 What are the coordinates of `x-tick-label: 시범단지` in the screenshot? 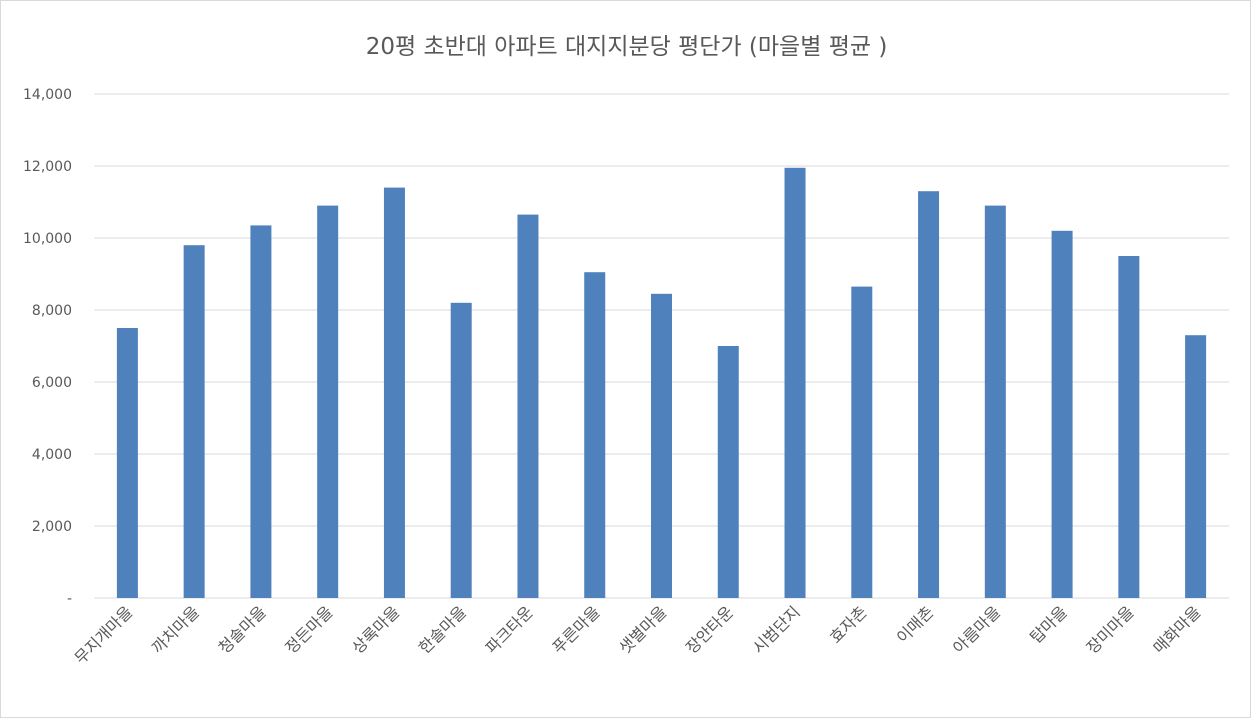 It's located at (776, 629).